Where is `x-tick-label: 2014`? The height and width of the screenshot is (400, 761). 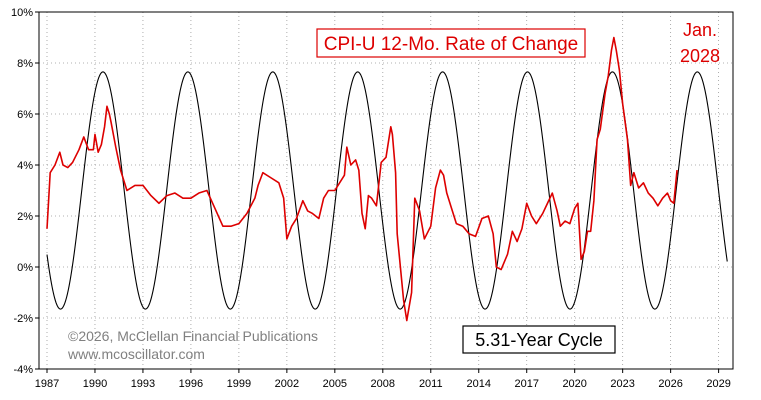
x-tick-label: 2014 is located at coordinates (479, 384).